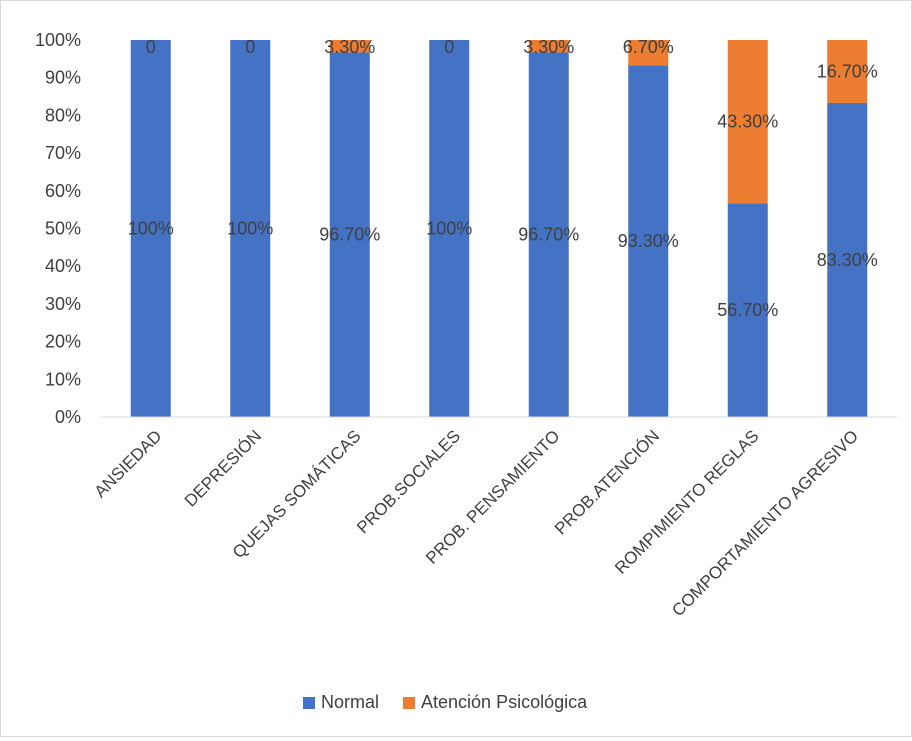 The width and height of the screenshot is (912, 741). I want to click on y-tick-label: 70%, so click(63, 153).